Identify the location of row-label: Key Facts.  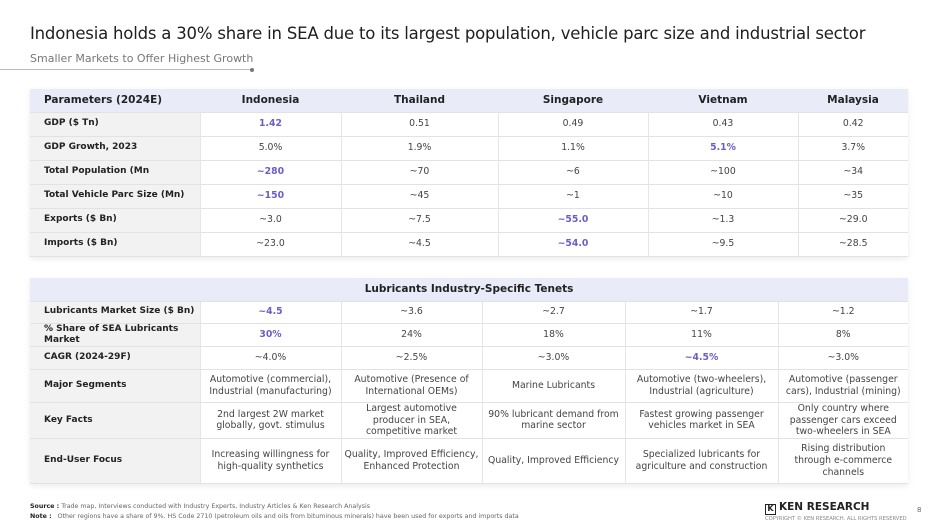
(115, 420).